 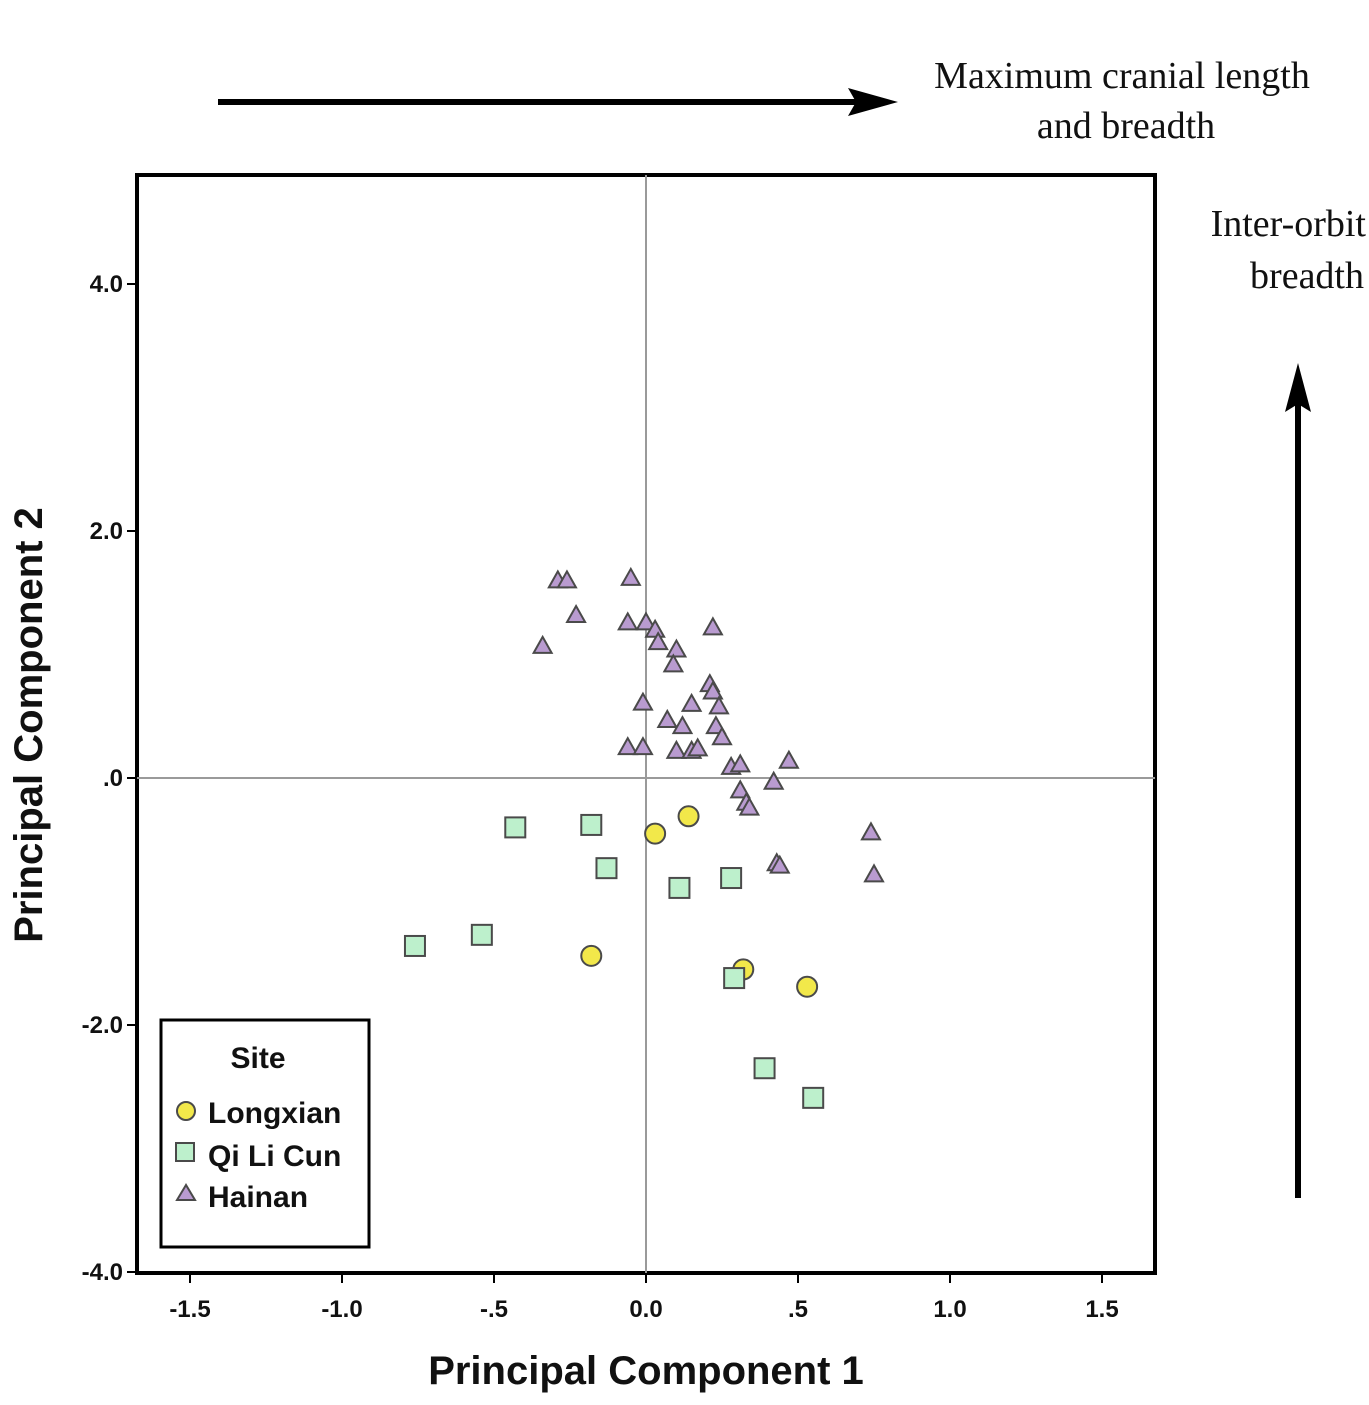 I want to click on x-tick-label: 1.5, so click(x=1101, y=1309).